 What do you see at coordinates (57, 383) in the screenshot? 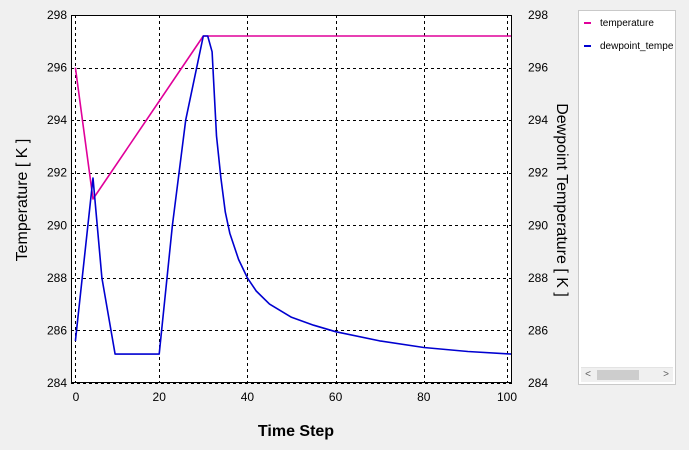
I see `y-tick-label-left: 284` at bounding box center [57, 383].